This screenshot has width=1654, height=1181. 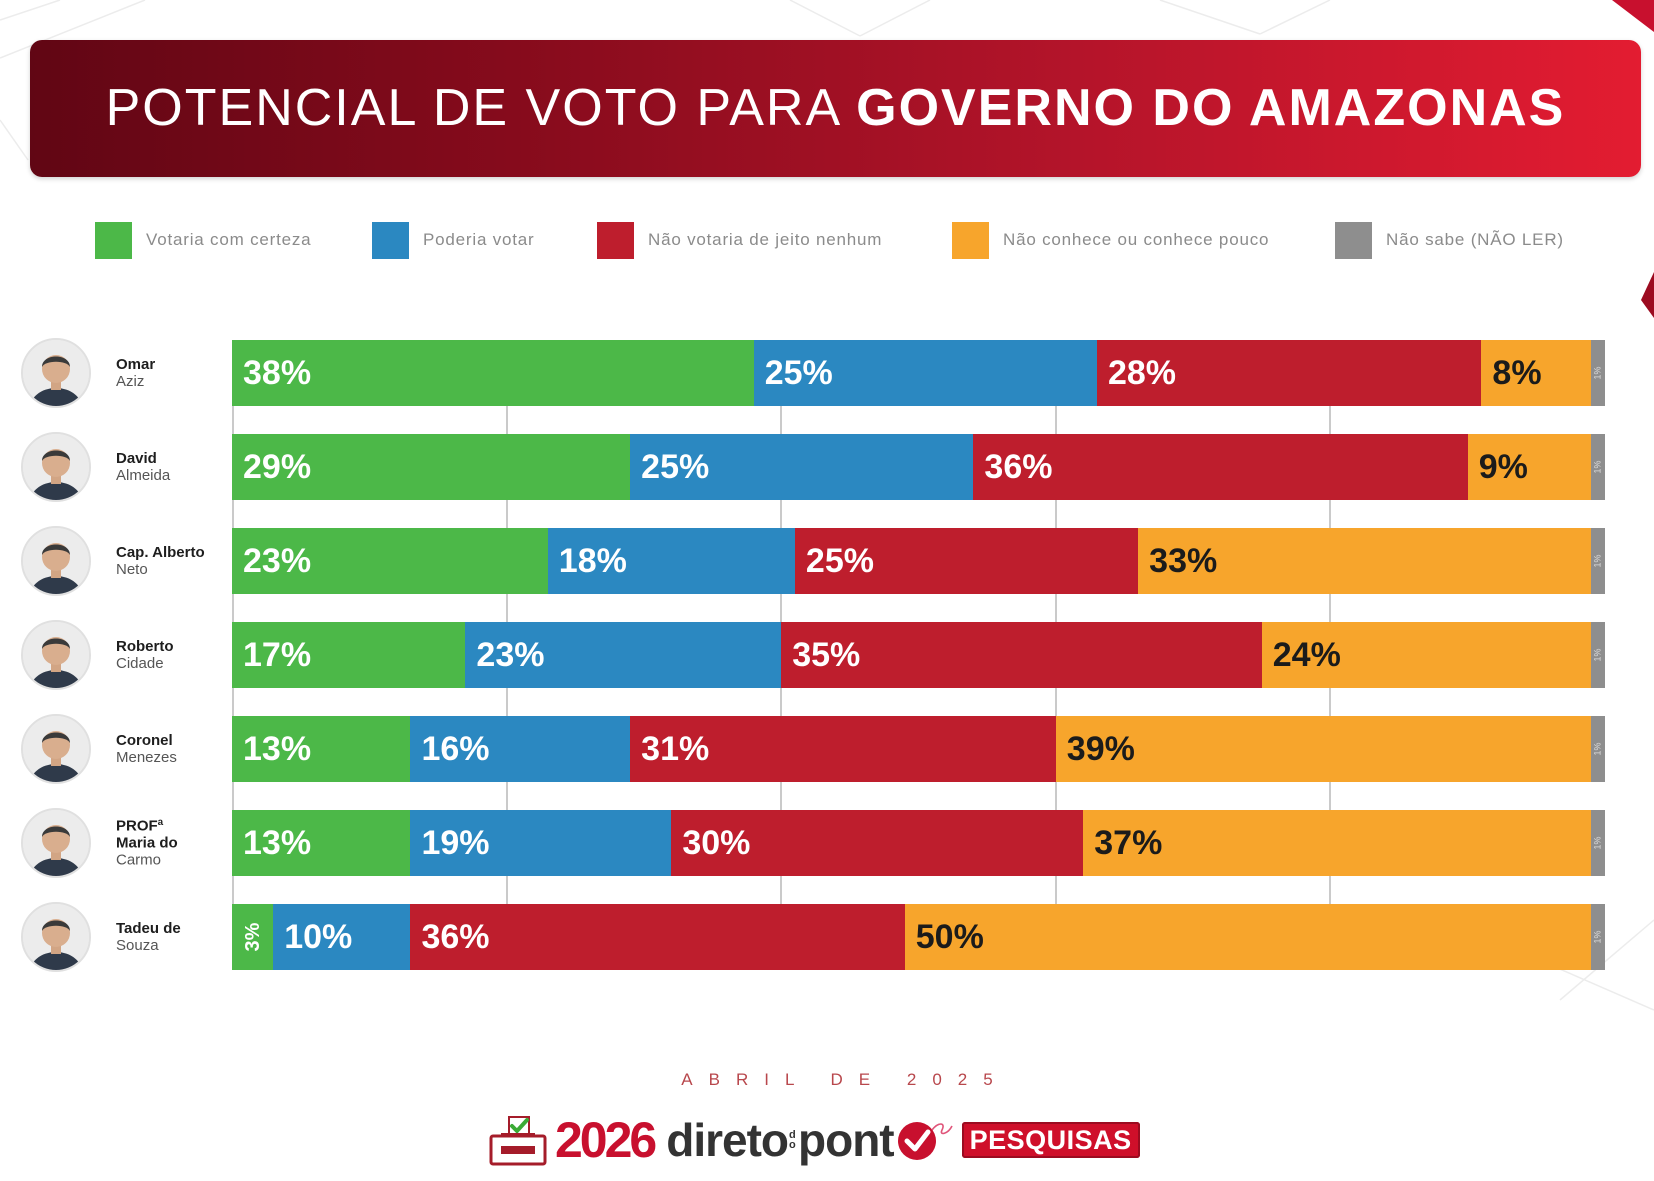 What do you see at coordinates (606, 1140) in the screenshot?
I see `logo-year: 2026` at bounding box center [606, 1140].